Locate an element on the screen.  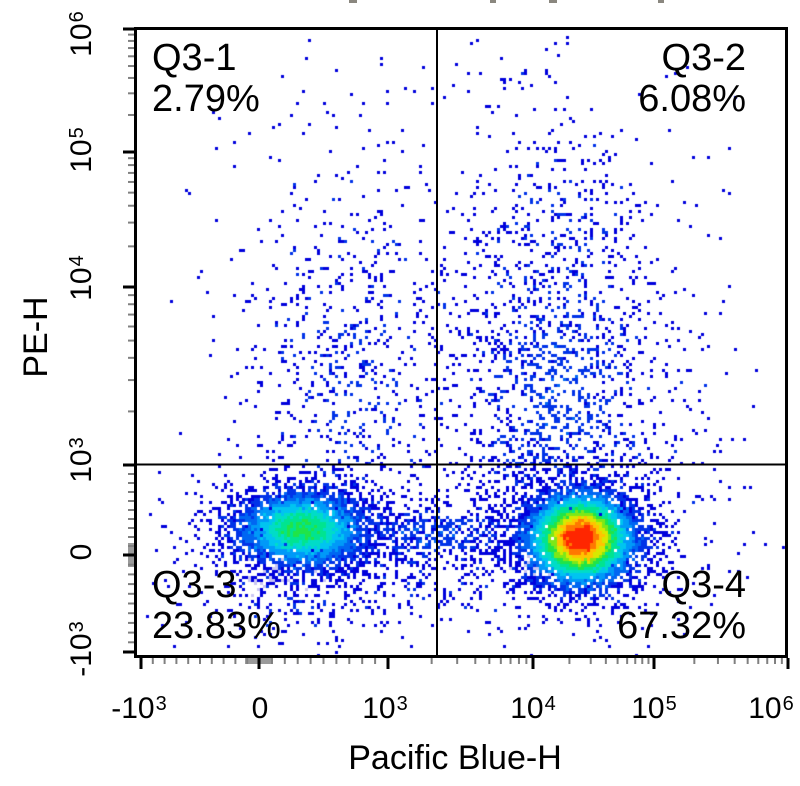
quadrant-label-q3-1: Q3-1 2.79% is located at coordinates (206, 79).